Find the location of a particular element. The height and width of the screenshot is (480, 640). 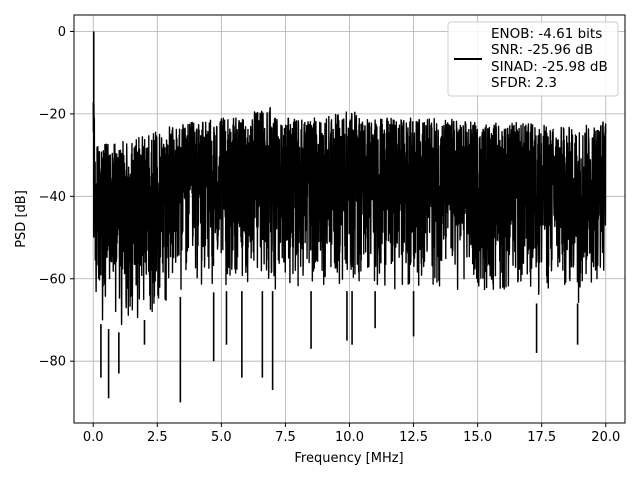

legend-line-sinad: SINAD: -25.98 dB is located at coordinates (549, 67).